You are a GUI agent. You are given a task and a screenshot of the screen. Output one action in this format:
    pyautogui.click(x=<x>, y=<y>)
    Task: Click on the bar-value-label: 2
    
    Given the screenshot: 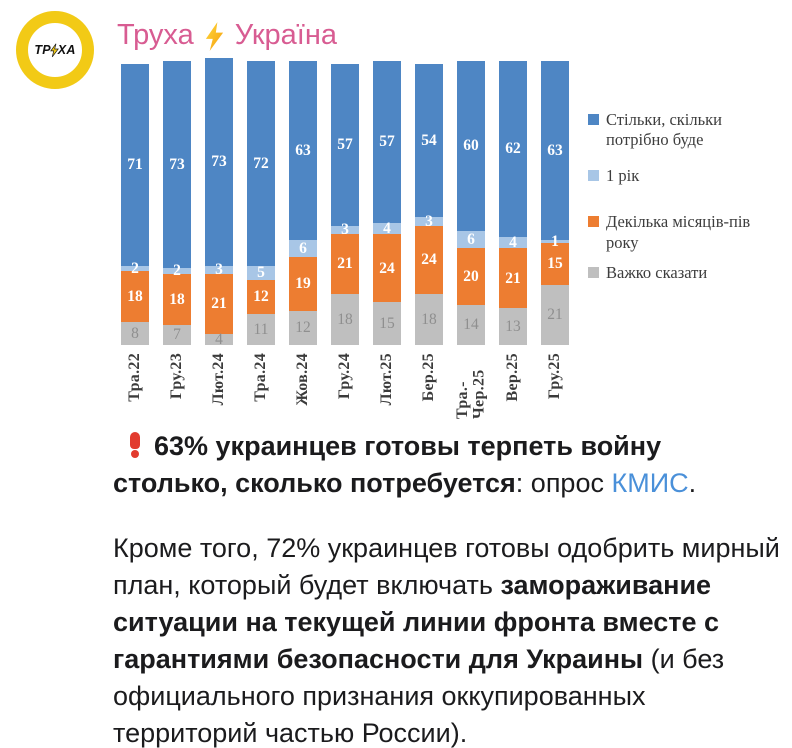 What is the action you would take?
    pyautogui.click(x=177, y=271)
    